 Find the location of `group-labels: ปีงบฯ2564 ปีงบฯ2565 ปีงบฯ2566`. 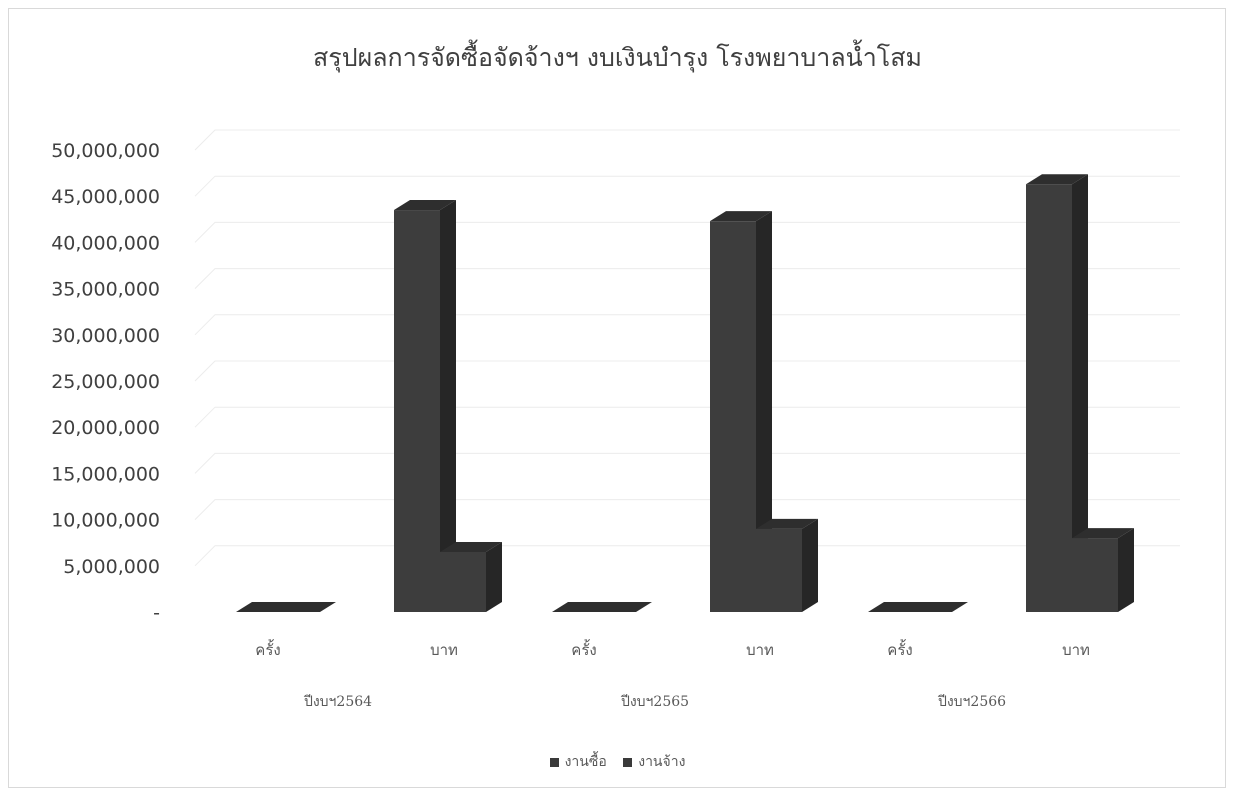

group-labels: ปีงบฯ2564 ปีงบฯ2565 ปีงบฯ2566 is located at coordinates (654, 702).